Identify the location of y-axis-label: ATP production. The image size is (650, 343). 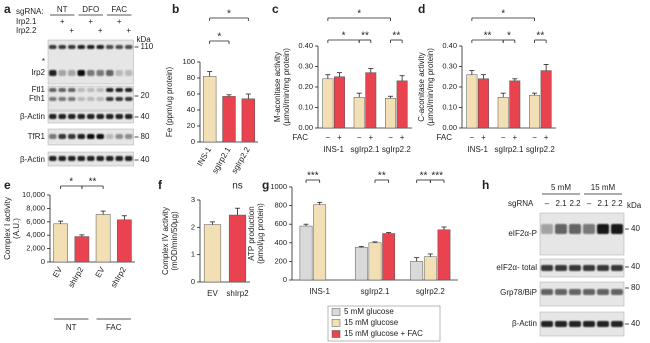
(251, 233).